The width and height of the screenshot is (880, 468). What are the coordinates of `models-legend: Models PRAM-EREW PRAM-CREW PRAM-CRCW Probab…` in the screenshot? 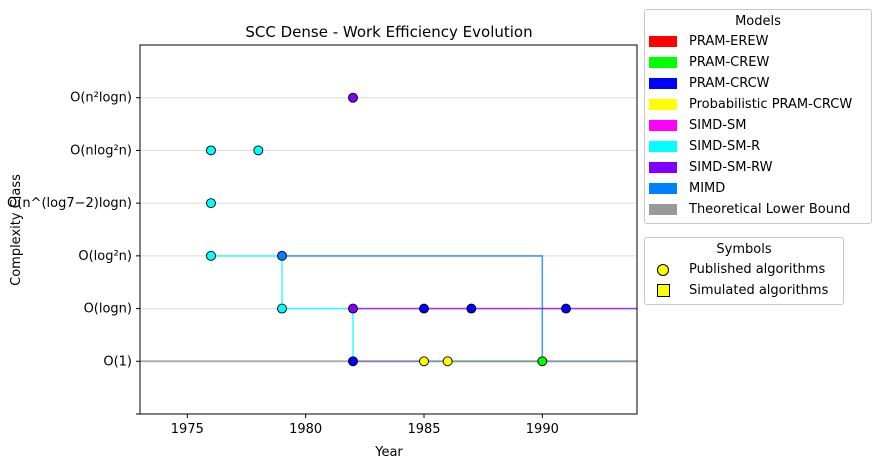 It's located at (758, 116).